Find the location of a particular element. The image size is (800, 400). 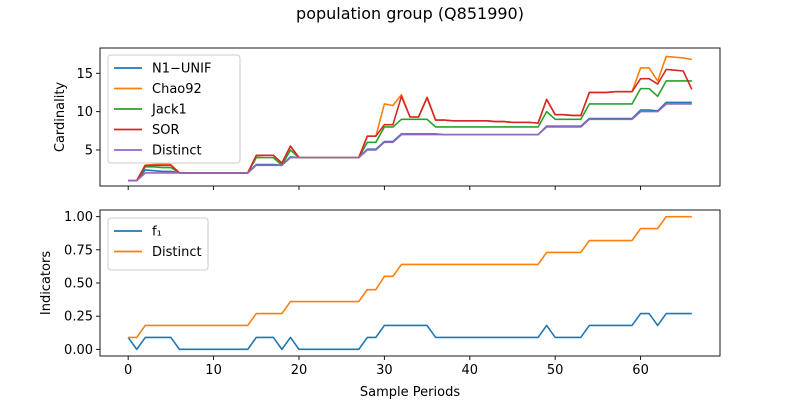

x-tick-label: 20 is located at coordinates (299, 370).